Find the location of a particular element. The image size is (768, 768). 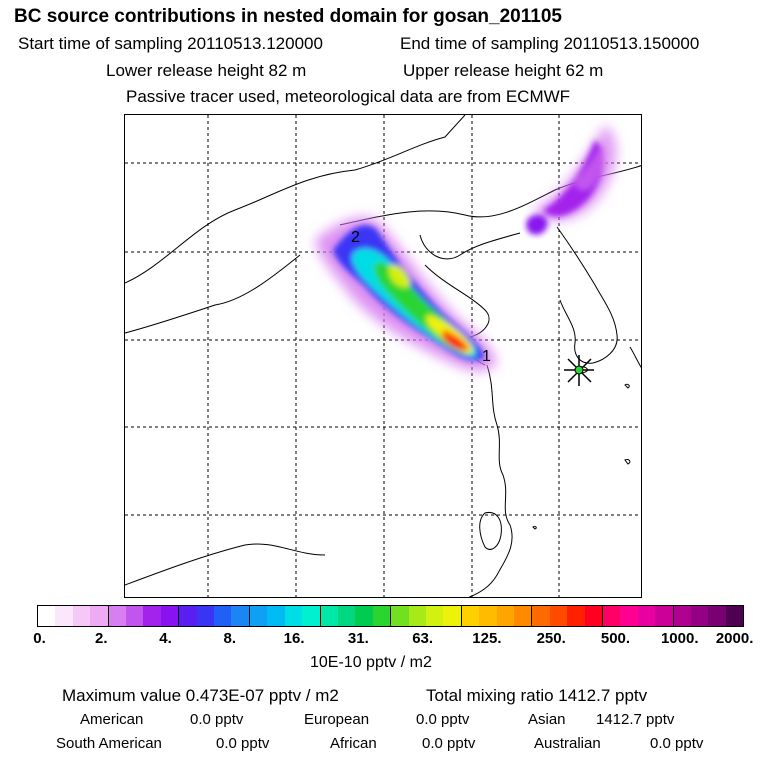

upper-release-label: Upper release height 62 m is located at coordinates (503, 70).